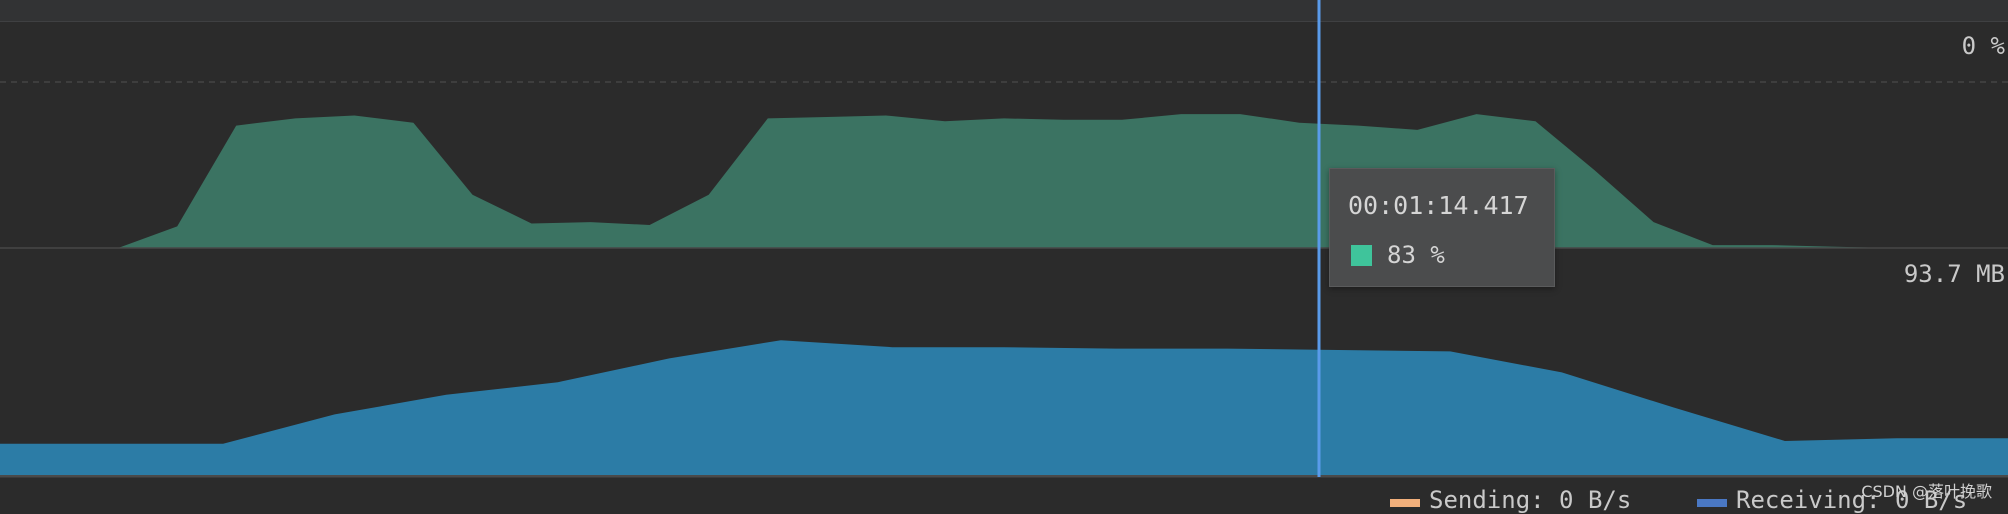  What do you see at coordinates (1926, 491) in the screenshot?
I see `watermark-text: CSDN @落叶挽歌` at bounding box center [1926, 491].